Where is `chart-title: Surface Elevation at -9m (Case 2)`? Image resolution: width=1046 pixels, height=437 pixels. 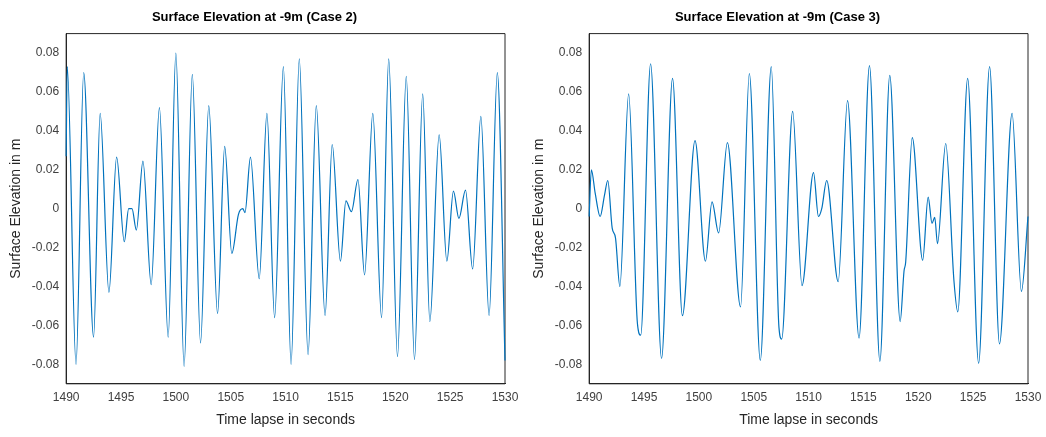
chart-title: Surface Elevation at -9m (Case 2) is located at coordinates (254, 17).